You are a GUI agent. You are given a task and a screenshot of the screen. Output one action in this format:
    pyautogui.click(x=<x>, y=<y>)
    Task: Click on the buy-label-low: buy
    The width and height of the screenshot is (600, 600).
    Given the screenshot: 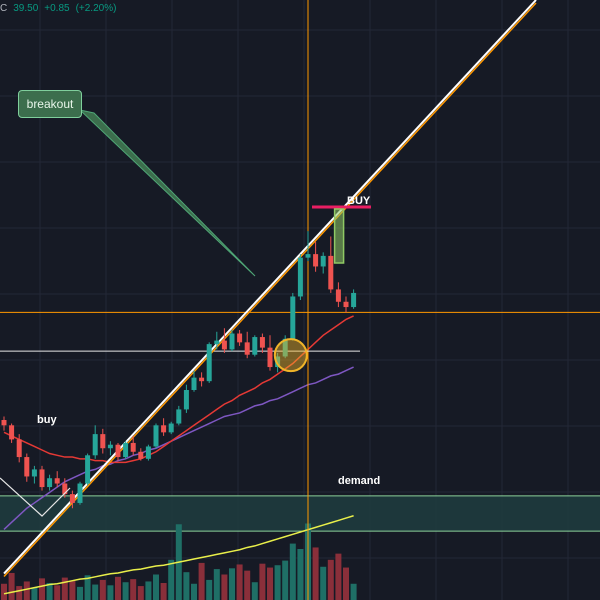 What is the action you would take?
    pyautogui.click(x=47, y=420)
    